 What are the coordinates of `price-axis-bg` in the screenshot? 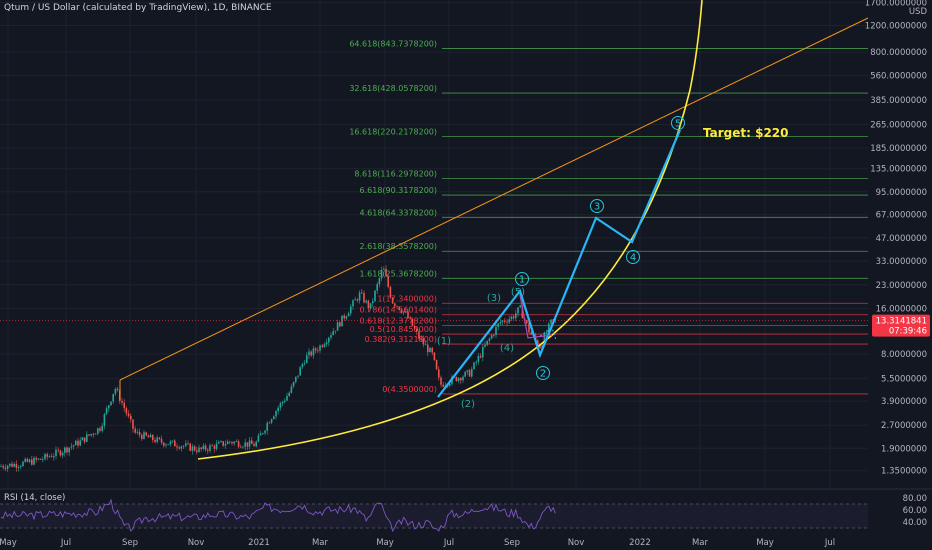 It's located at (900, 275).